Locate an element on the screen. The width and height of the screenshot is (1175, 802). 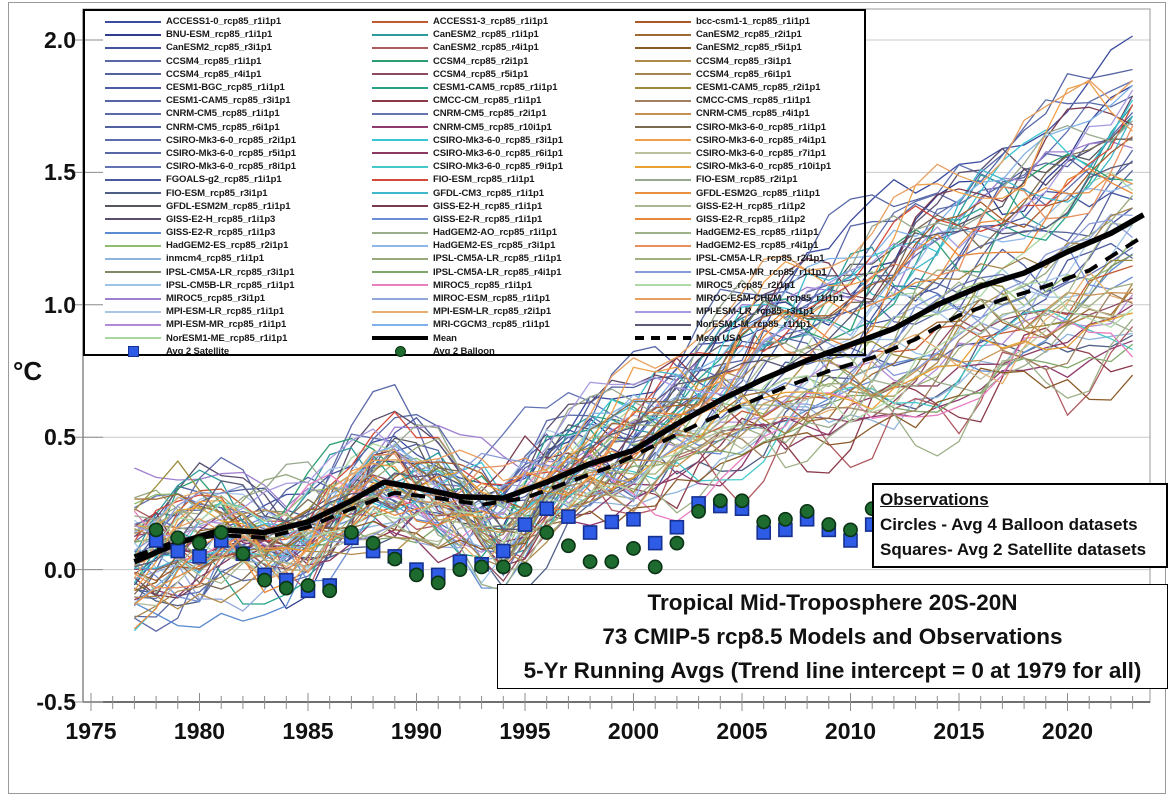
legend-item: CanESM2_rcp85_r2i1p1 is located at coordinates (739, 34).